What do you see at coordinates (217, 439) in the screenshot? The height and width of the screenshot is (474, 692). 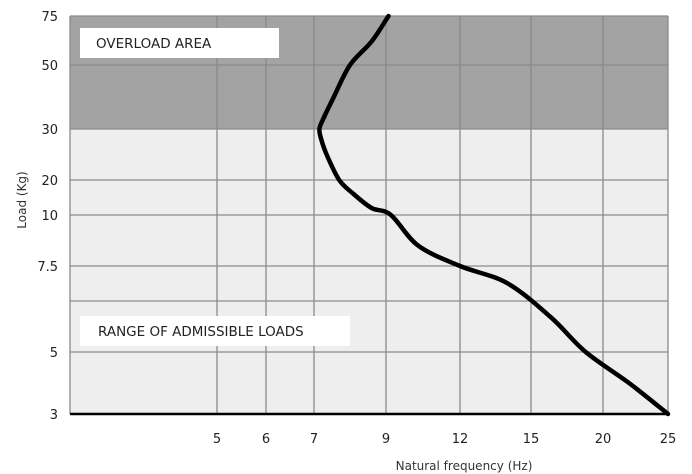 I see `x-tick-label: 5` at bounding box center [217, 439].